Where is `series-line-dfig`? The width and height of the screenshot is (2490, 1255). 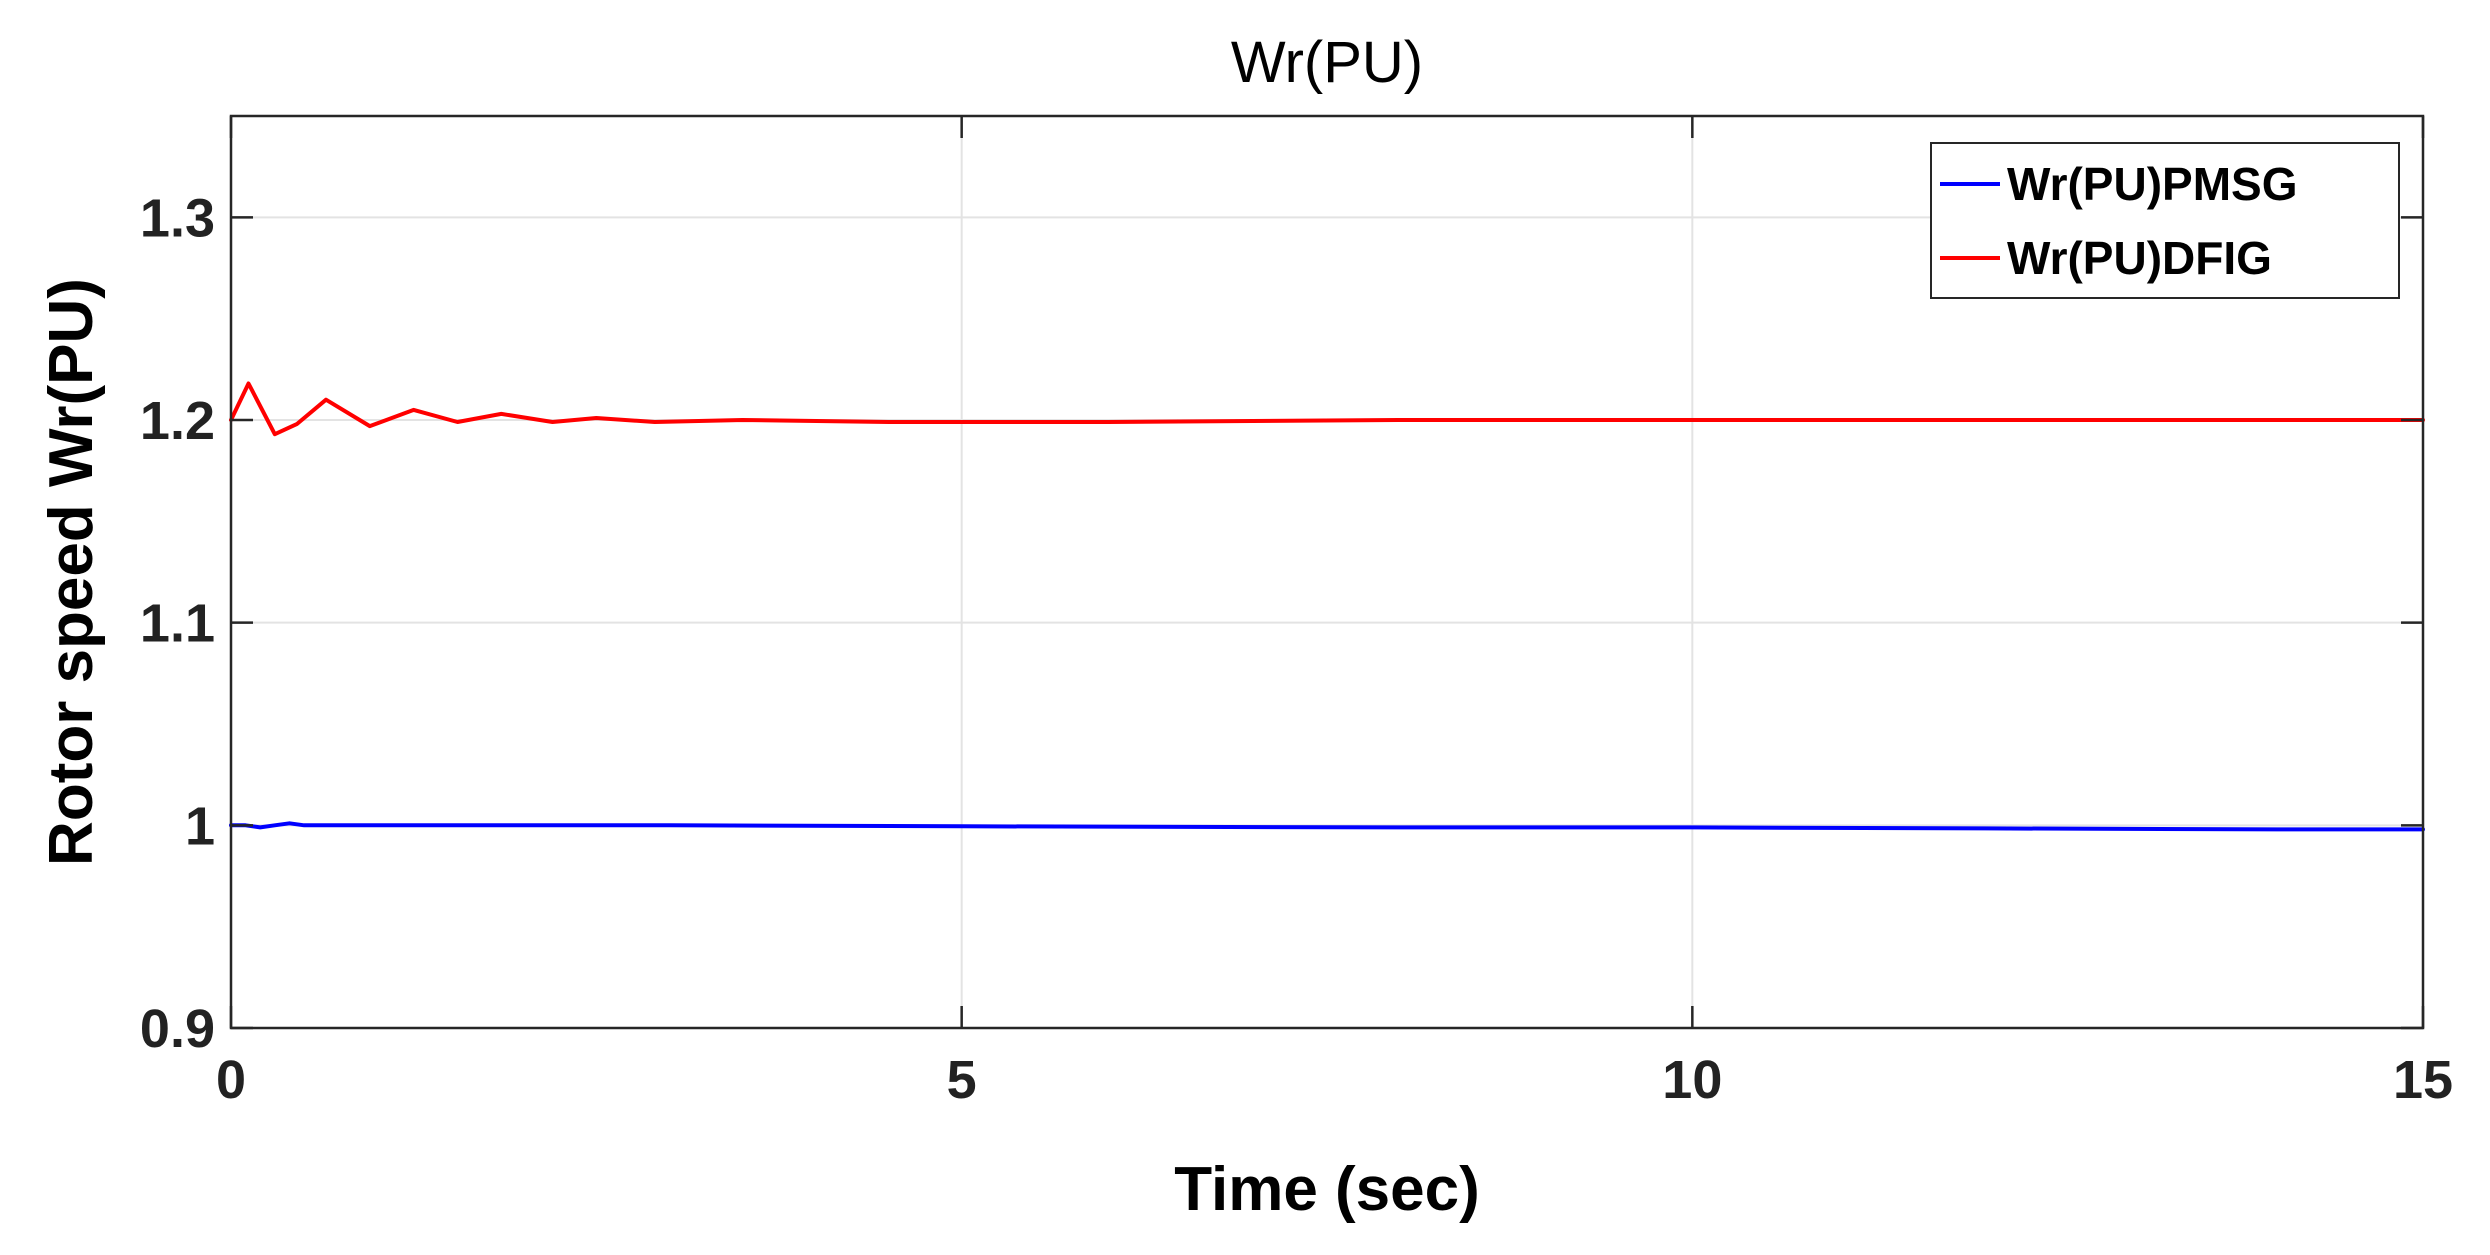
series-line-dfig is located at coordinates (1327, 409).